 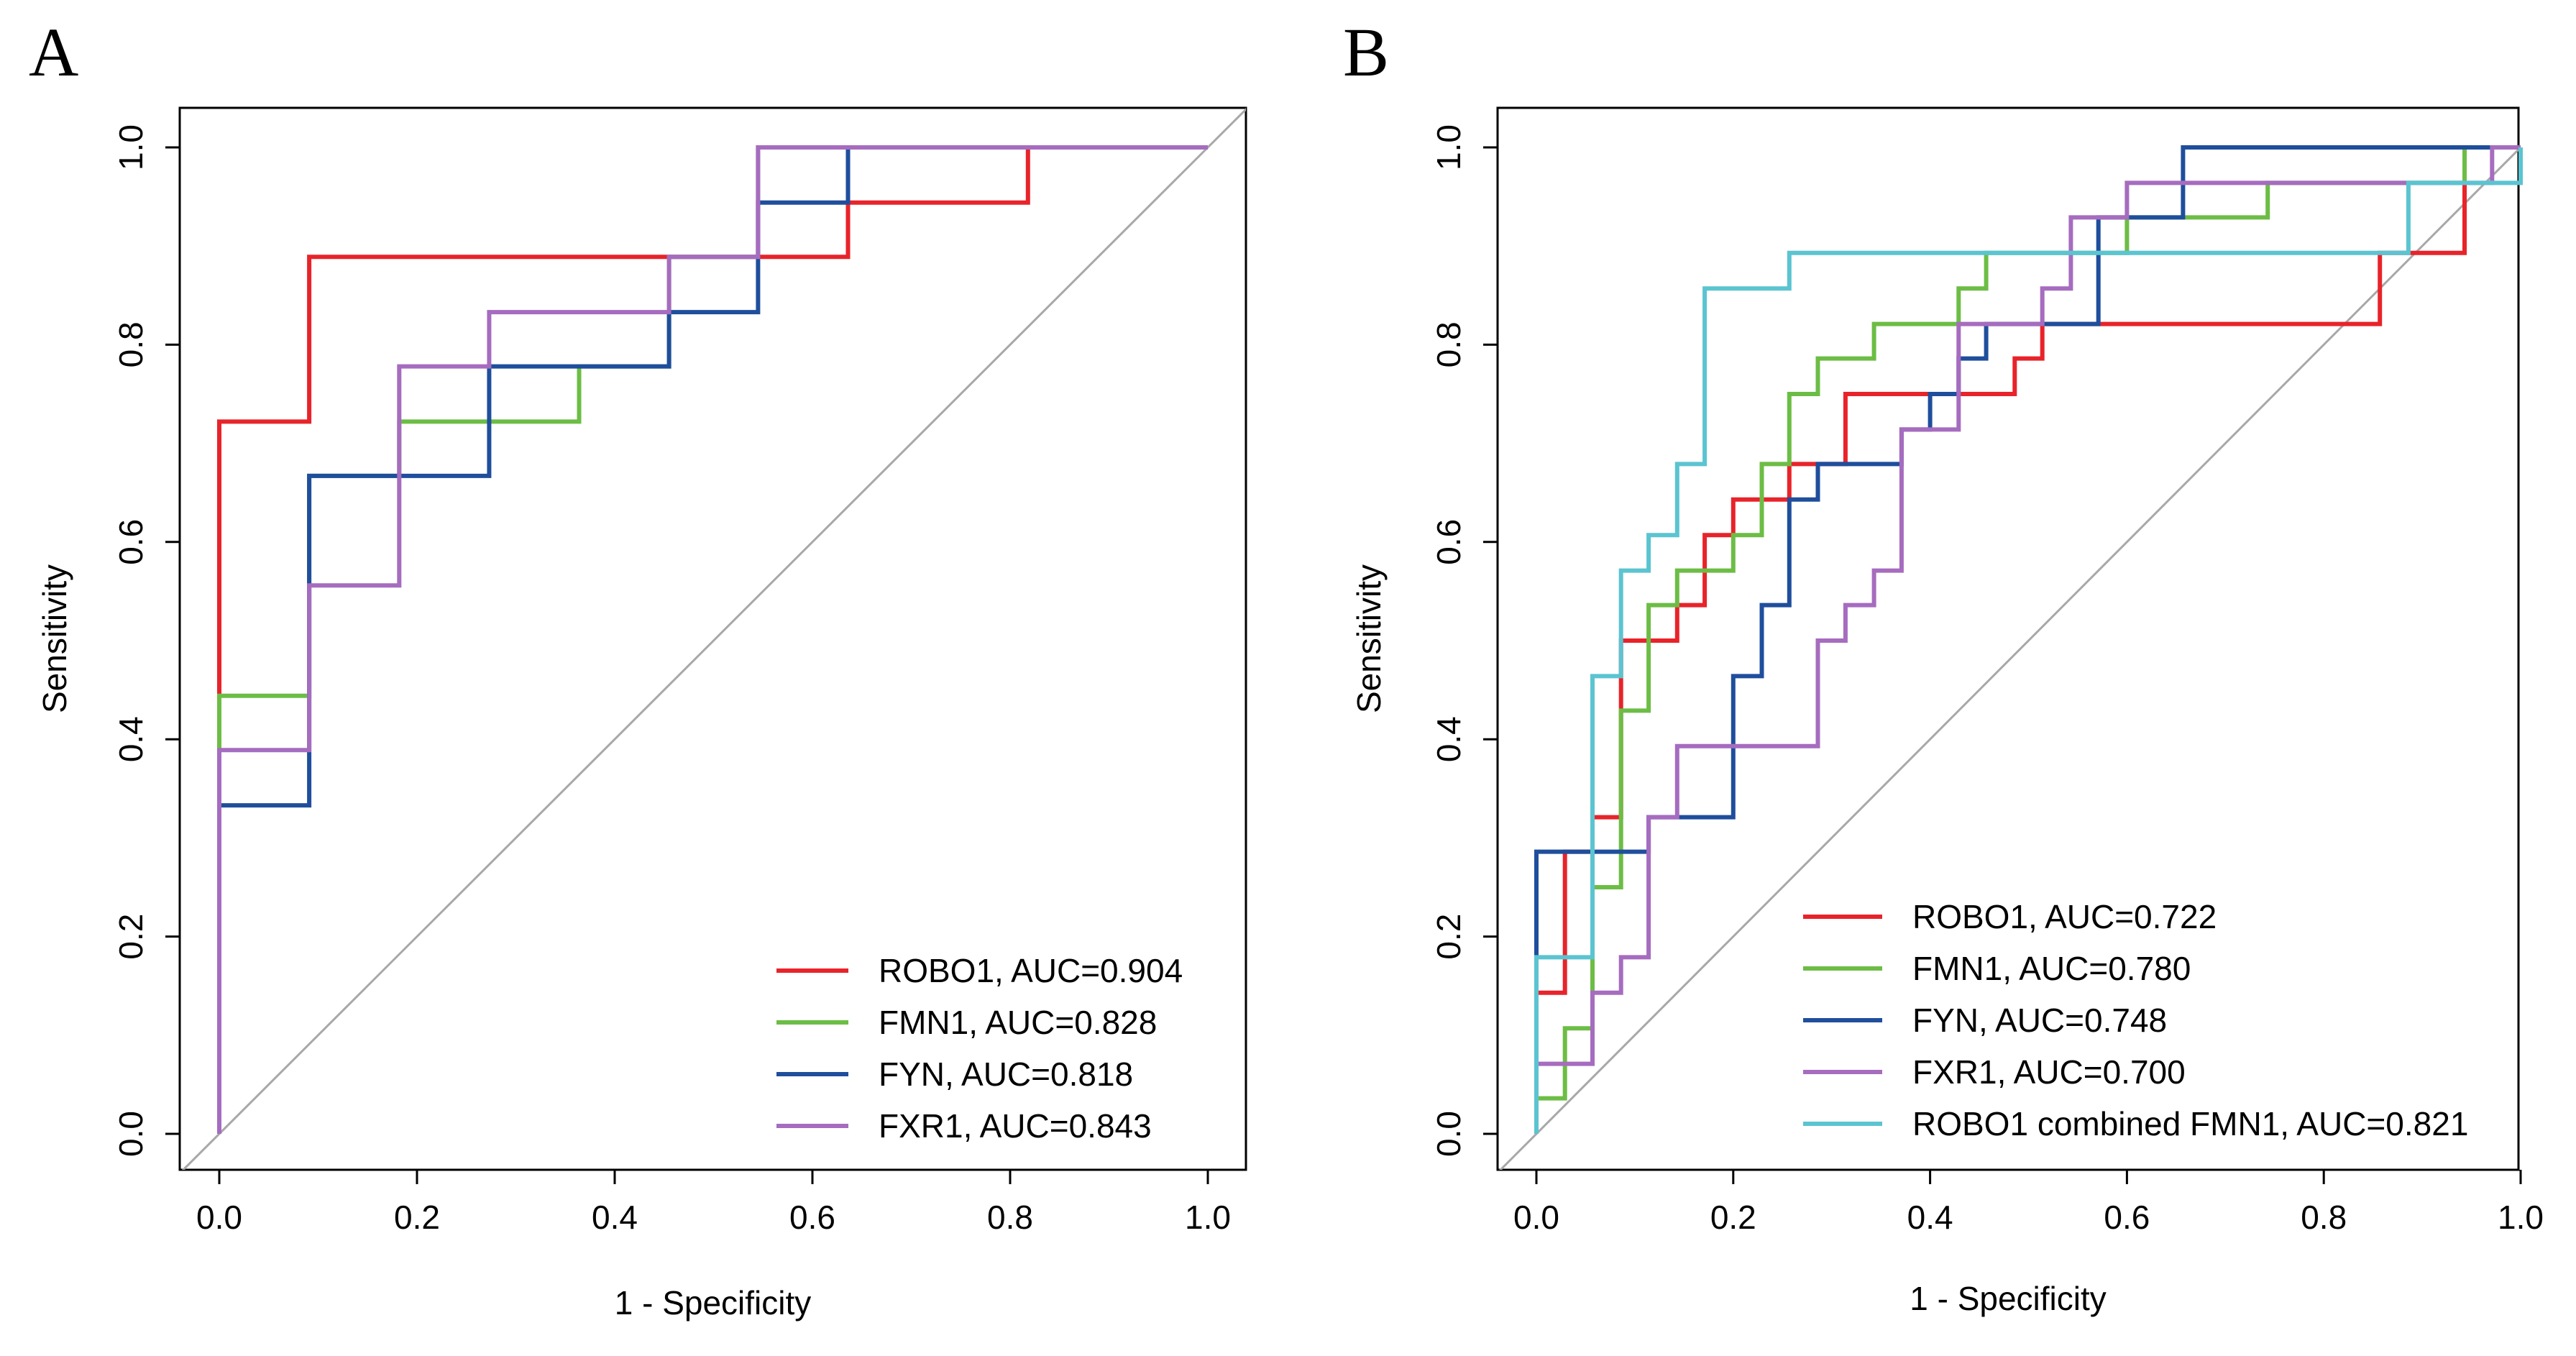 What do you see at coordinates (1018, 1022) in the screenshot?
I see `legend-label: FMN1, AUC=0.828` at bounding box center [1018, 1022].